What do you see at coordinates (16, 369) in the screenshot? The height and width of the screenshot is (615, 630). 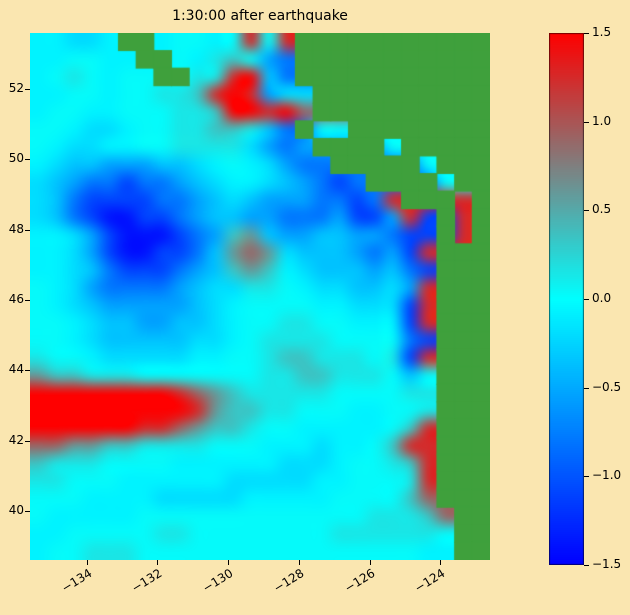 I see `y-tick-label: 44` at bounding box center [16, 369].